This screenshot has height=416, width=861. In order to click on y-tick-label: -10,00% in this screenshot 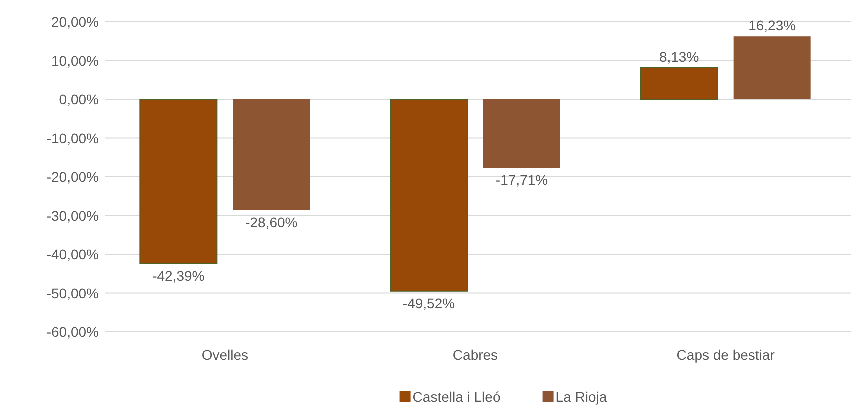, I will do `click(72, 138)`.